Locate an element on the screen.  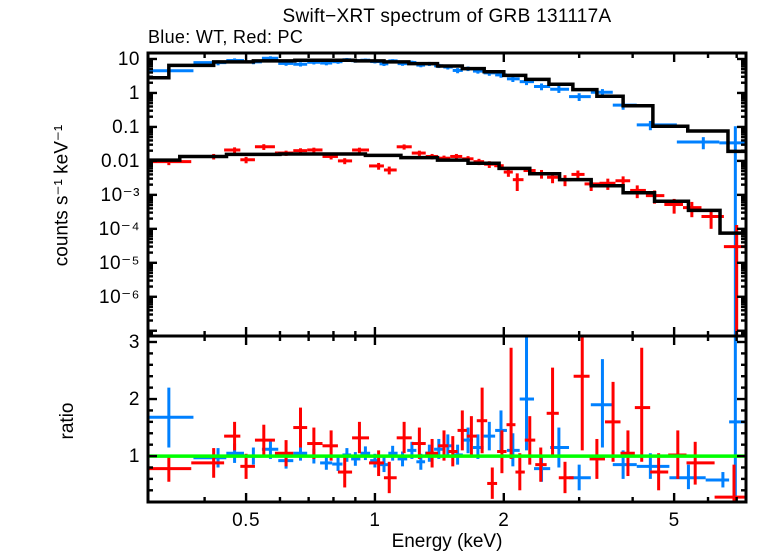
svg-text: 0.1 is located at coordinates (126, 127).